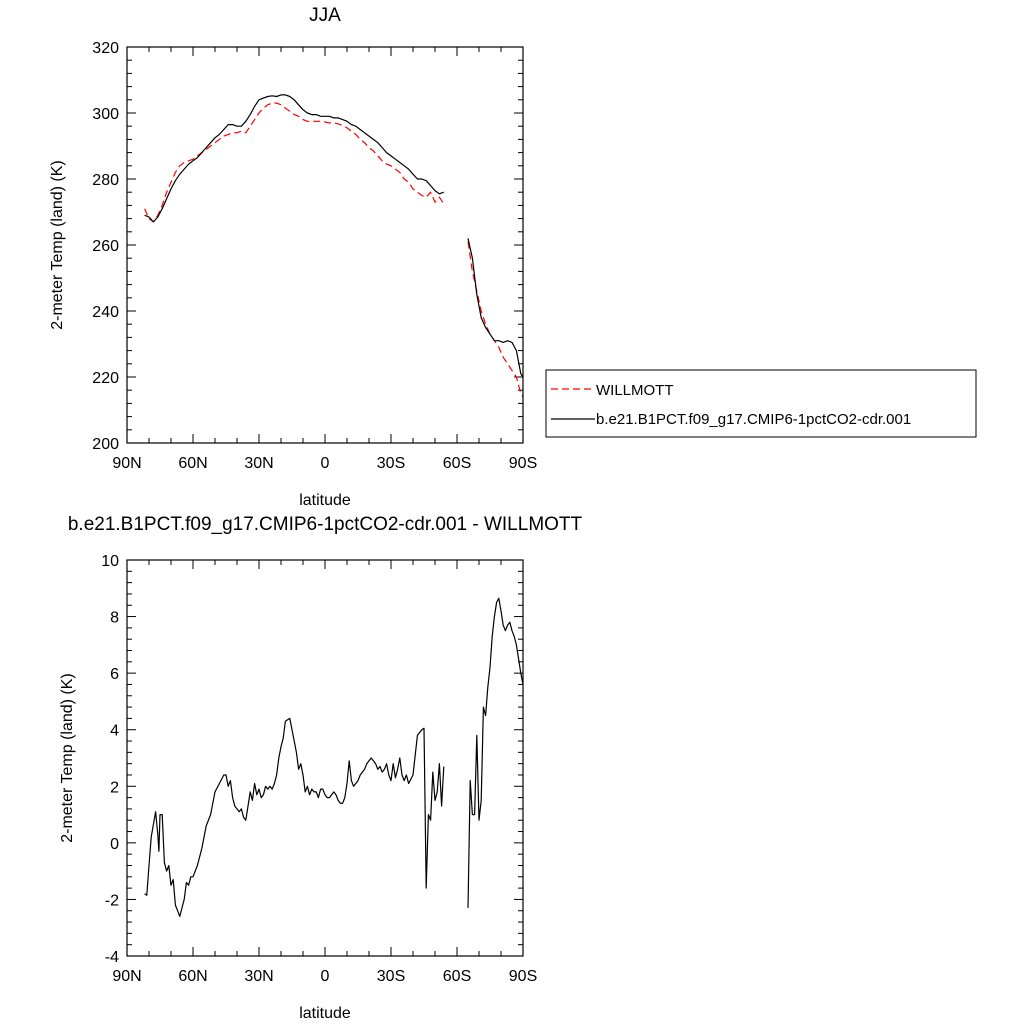  I want to click on y-tick-label: 8, so click(114, 618).